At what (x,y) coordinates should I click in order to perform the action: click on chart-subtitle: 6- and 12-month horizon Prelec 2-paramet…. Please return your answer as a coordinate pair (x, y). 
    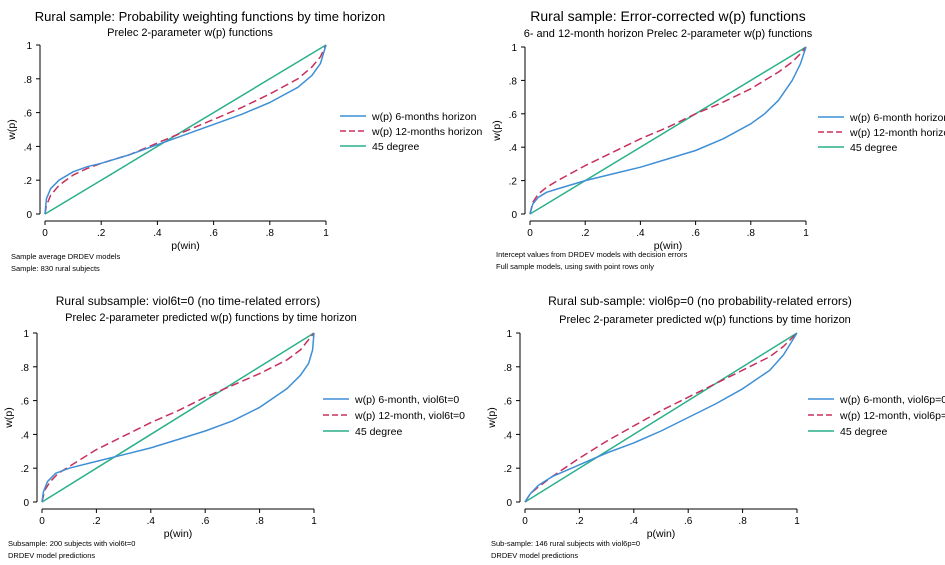
    Looking at the image, I should click on (668, 34).